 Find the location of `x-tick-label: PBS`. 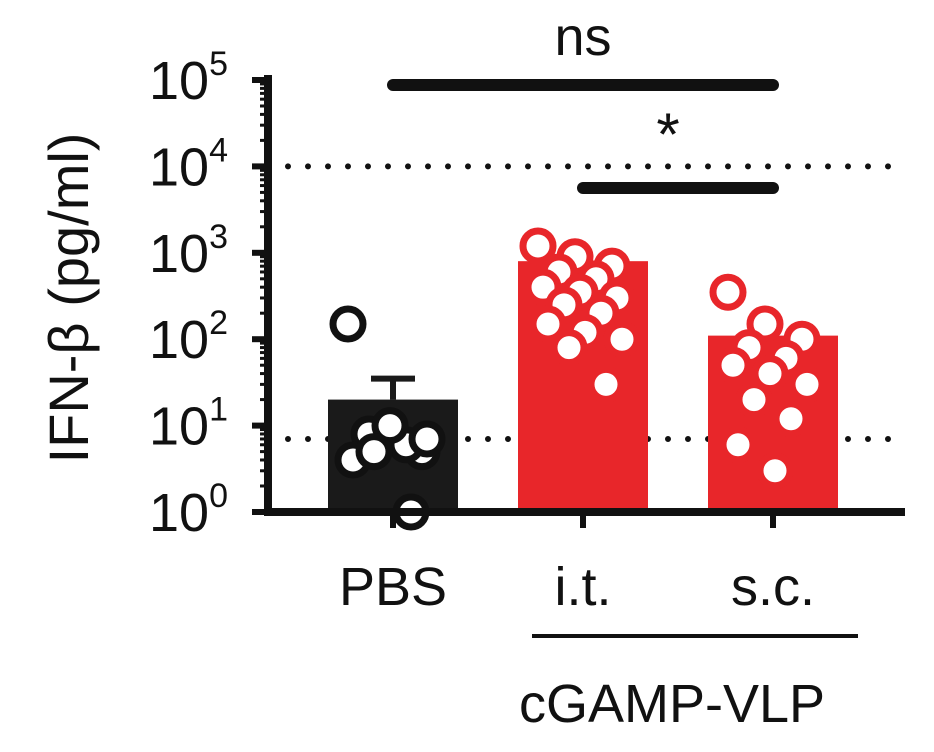

x-tick-label: PBS is located at coordinates (393, 587).